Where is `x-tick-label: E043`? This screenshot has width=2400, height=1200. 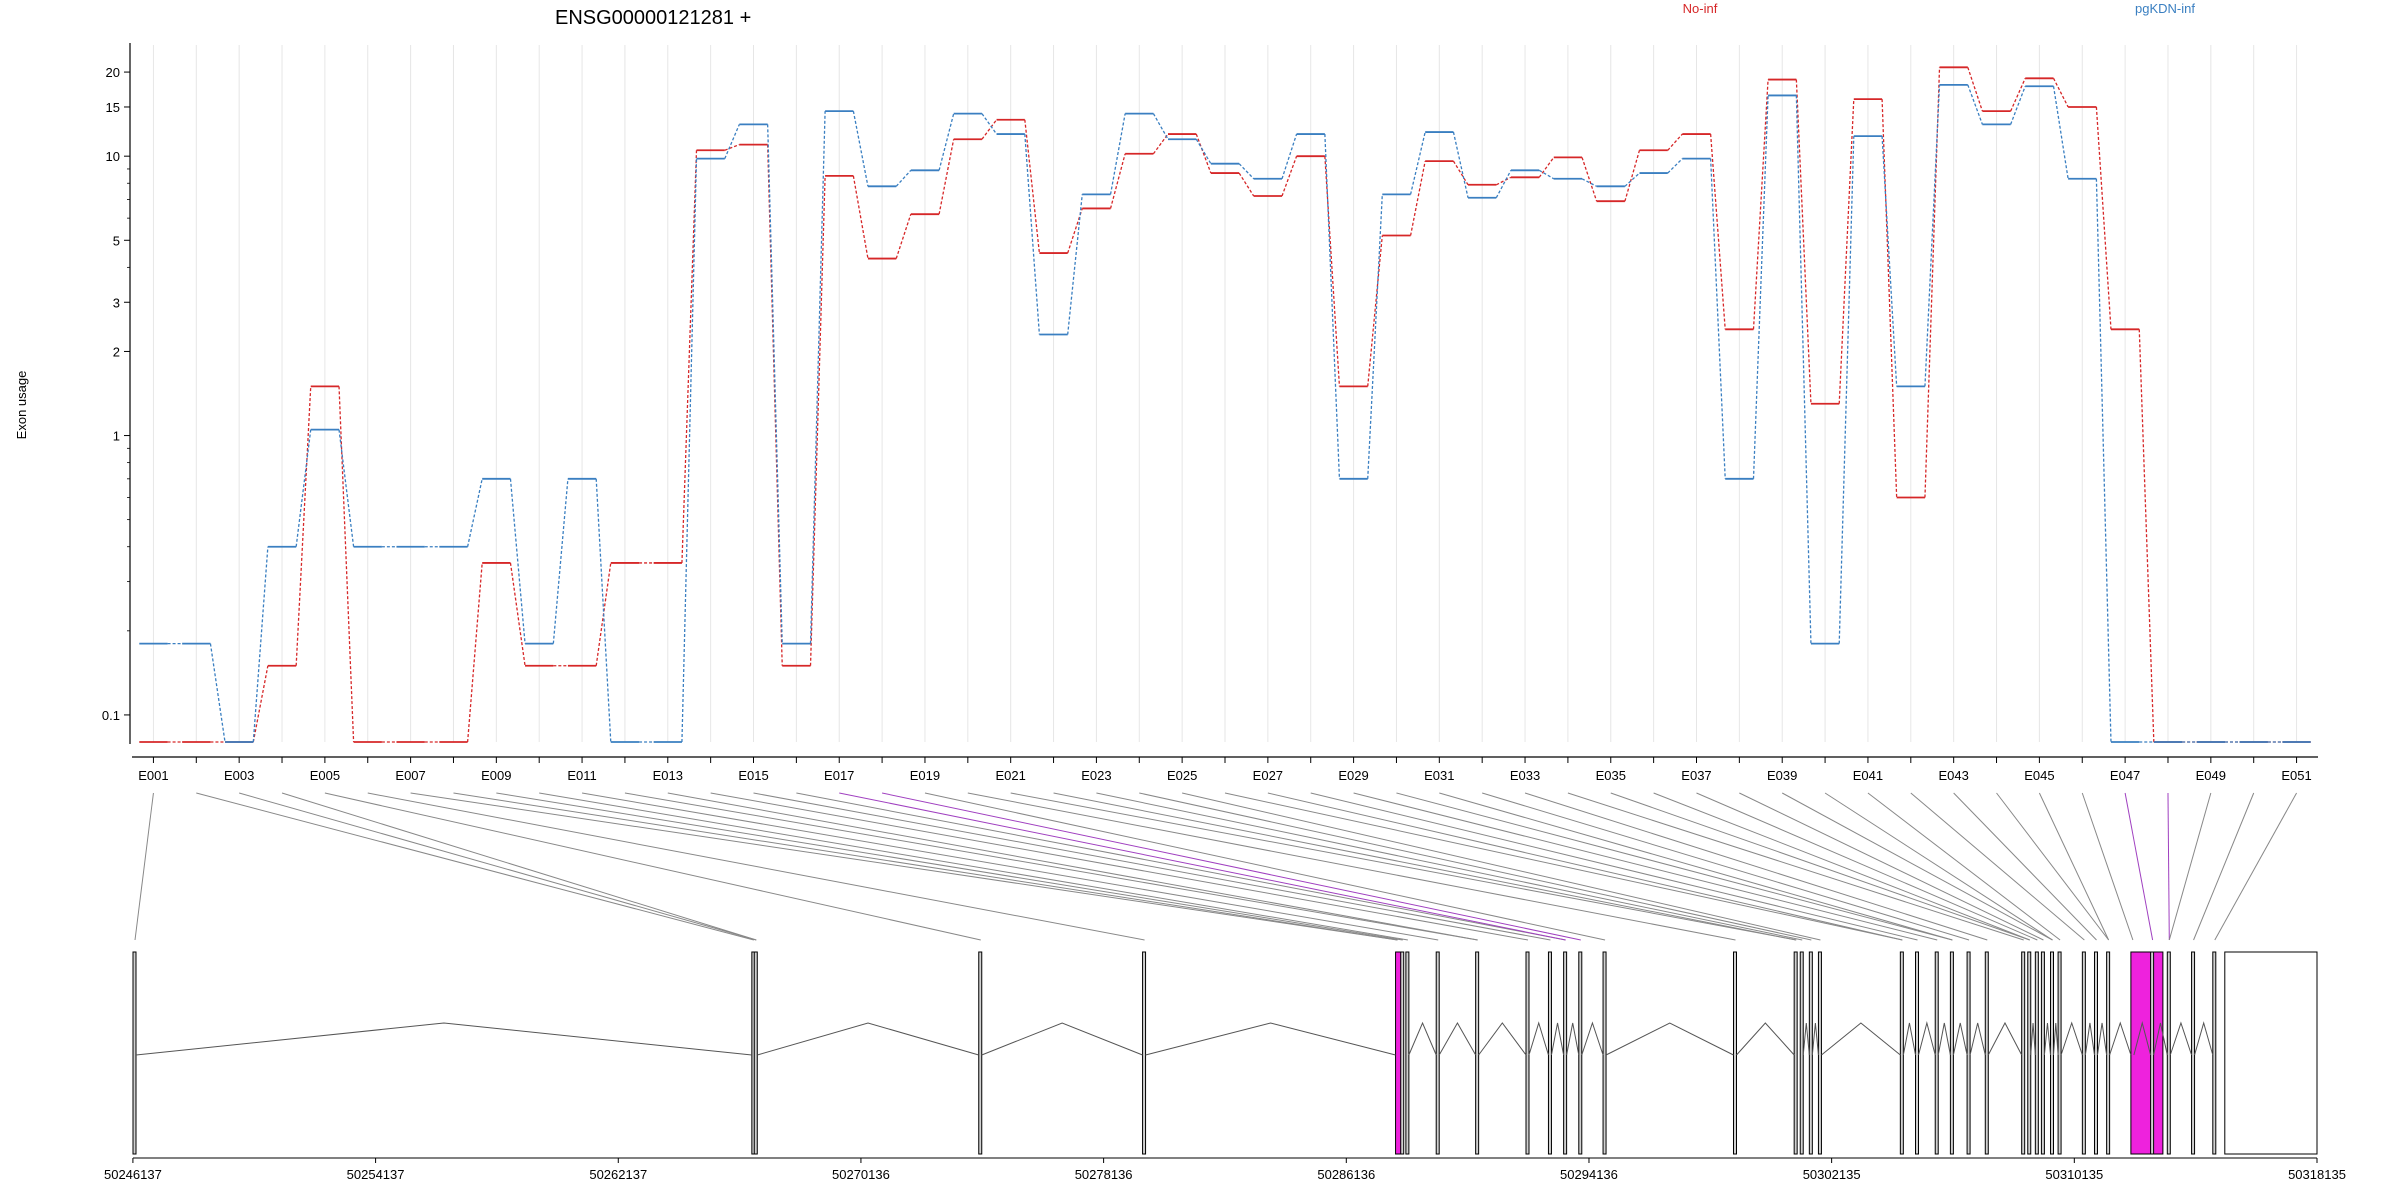 x-tick-label: E043 is located at coordinates (1953, 775).